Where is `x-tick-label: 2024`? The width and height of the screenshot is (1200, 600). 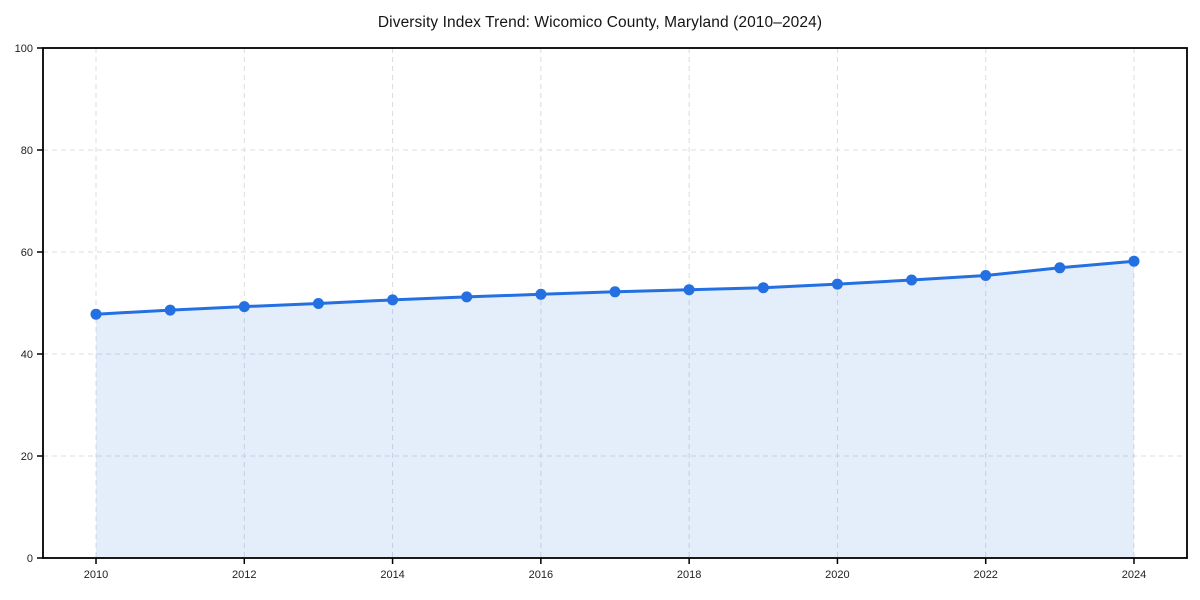
x-tick-label: 2024 is located at coordinates (1134, 575).